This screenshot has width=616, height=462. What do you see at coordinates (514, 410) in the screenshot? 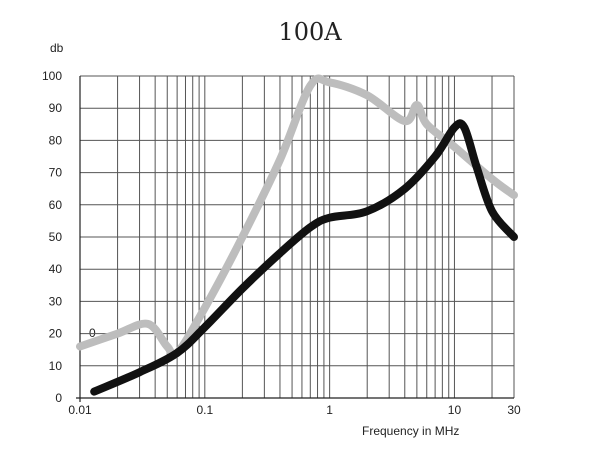
I see `x-tick-label: 30` at bounding box center [514, 410].